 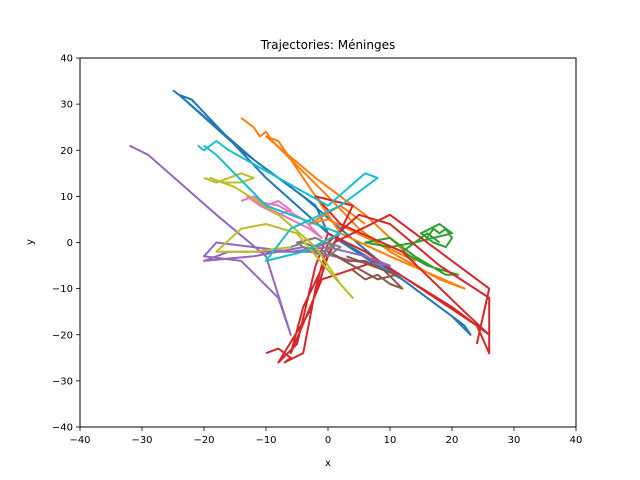 I want to click on x-tick-label: −10, so click(x=265, y=440).